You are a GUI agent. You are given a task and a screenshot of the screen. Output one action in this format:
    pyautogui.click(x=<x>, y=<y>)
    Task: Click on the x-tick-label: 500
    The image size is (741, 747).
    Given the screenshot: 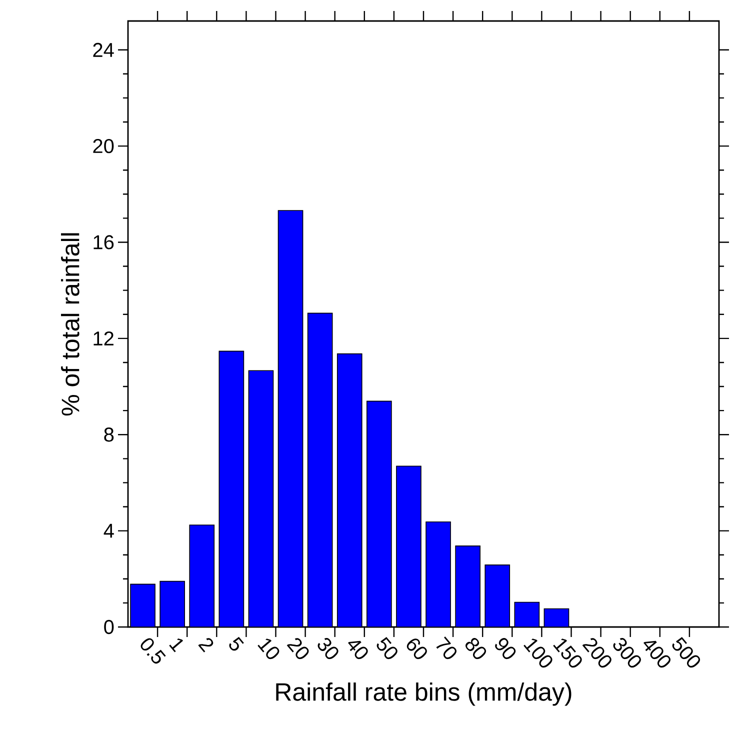 What is the action you would take?
    pyautogui.click(x=686, y=652)
    